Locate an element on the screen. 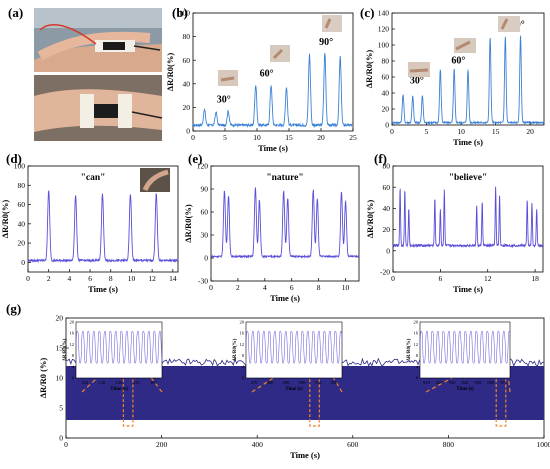 The image size is (550, 469). inset-x-tick-label: 950 is located at coordinates (478, 382).